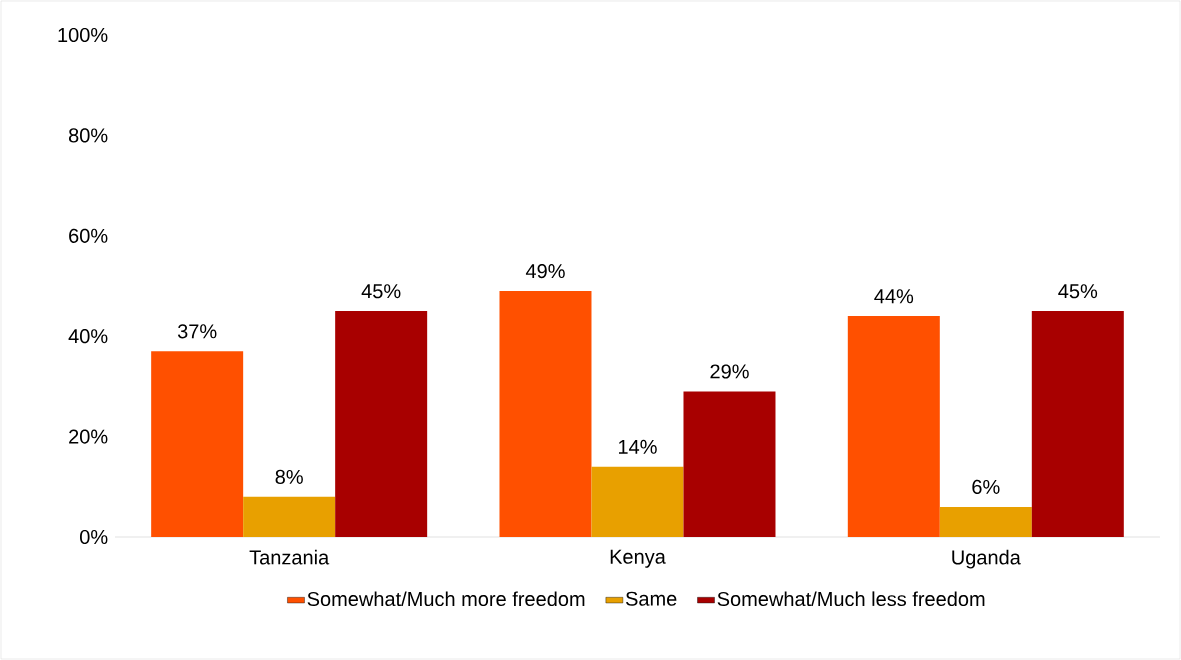 The image size is (1181, 660). Describe the element at coordinates (289, 557) in the screenshot. I see `x-tick-label: Tanzania` at that location.